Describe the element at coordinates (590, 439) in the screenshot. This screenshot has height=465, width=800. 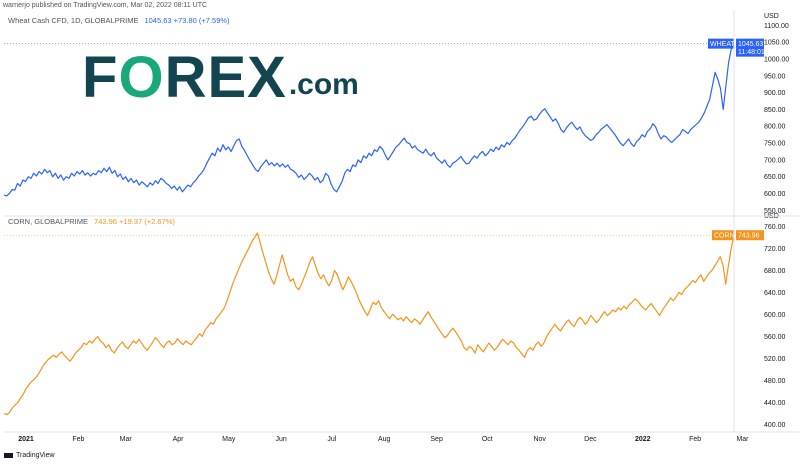
I see `x-tick-label: Dec` at that location.